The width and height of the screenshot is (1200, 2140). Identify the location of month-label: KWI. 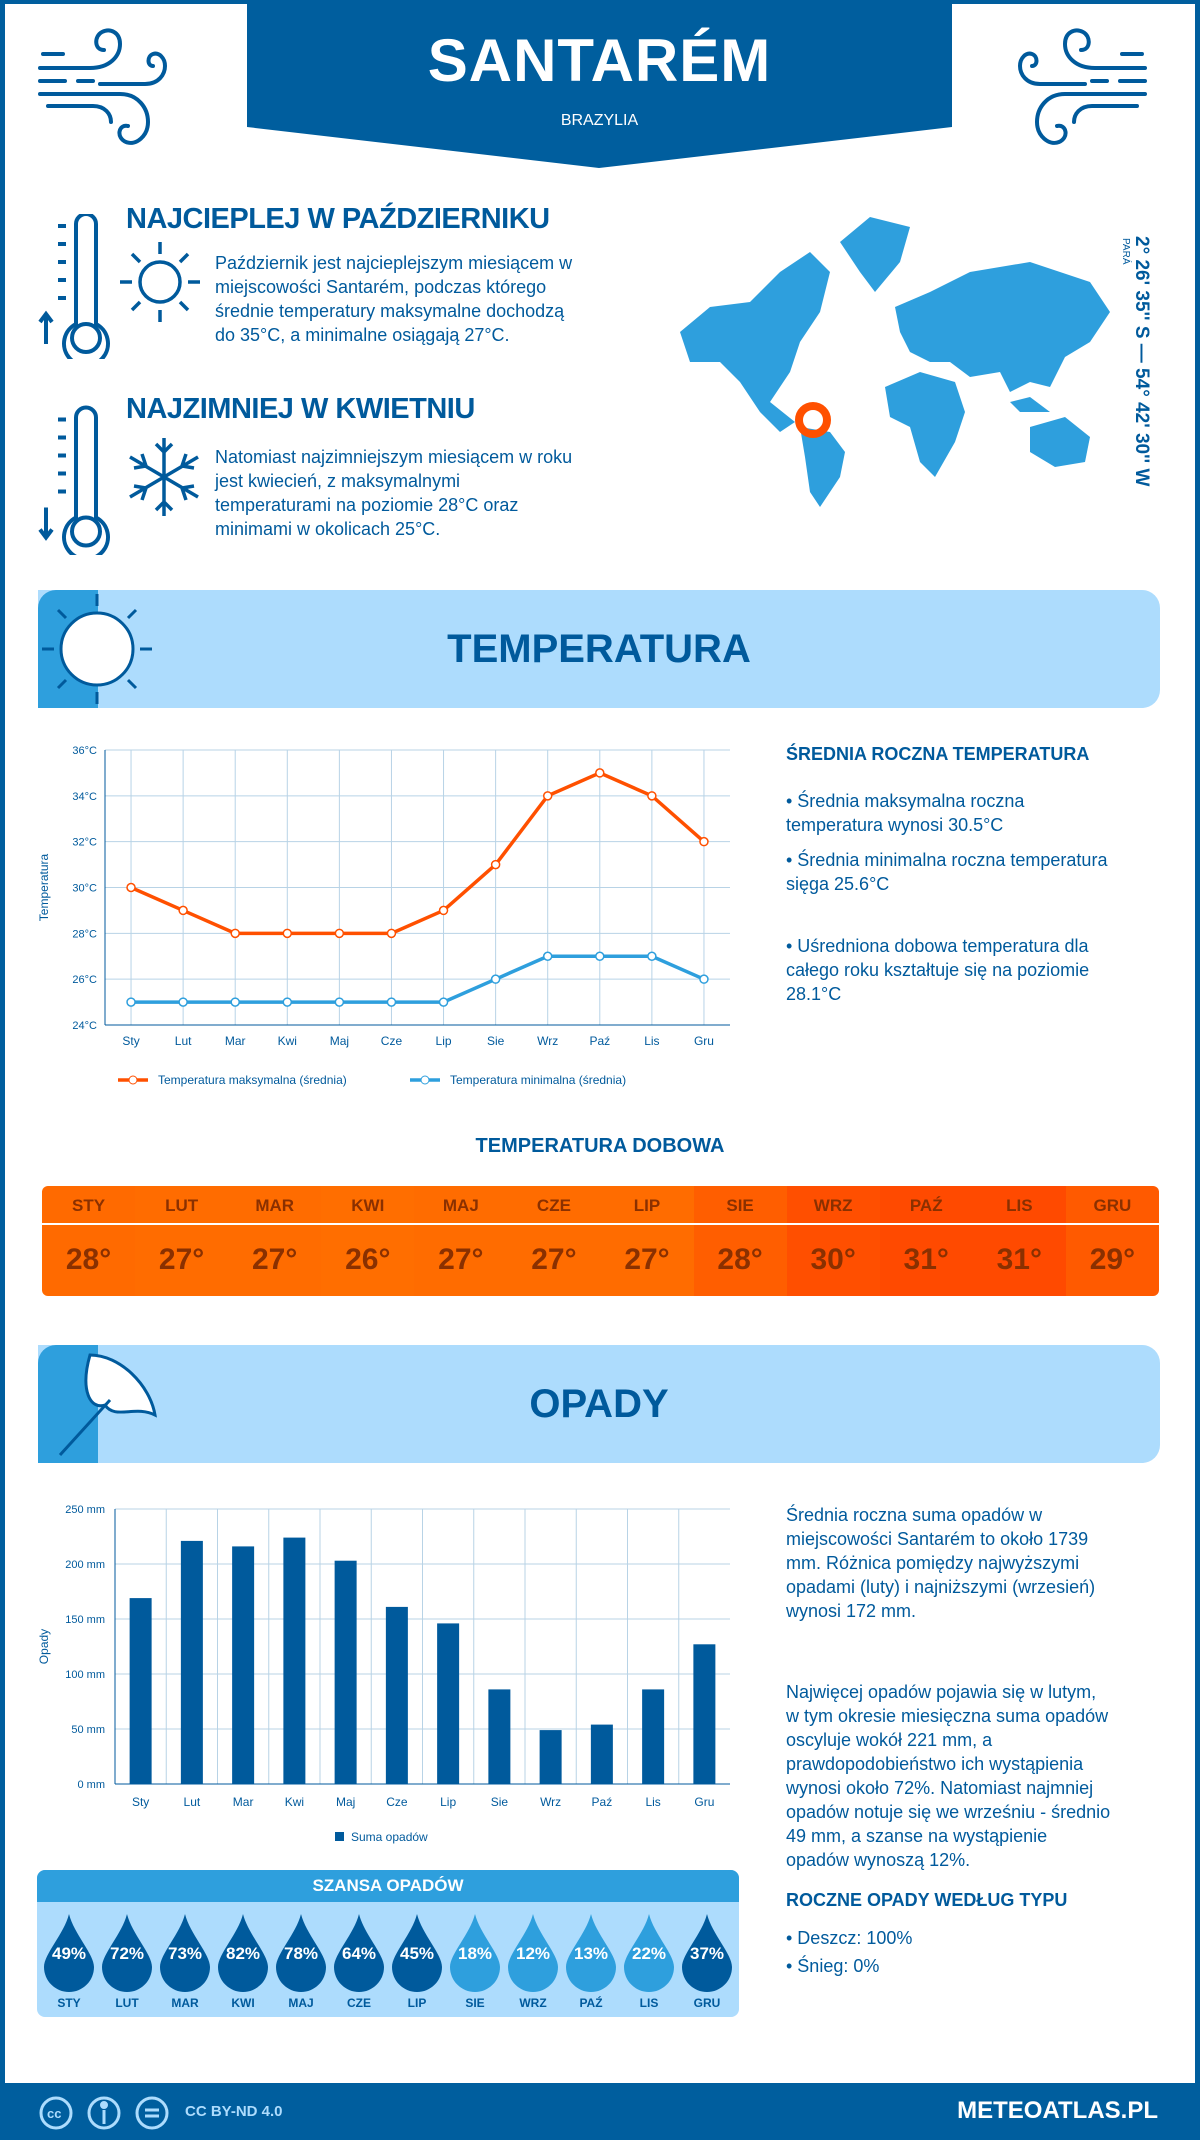
(243, 2003).